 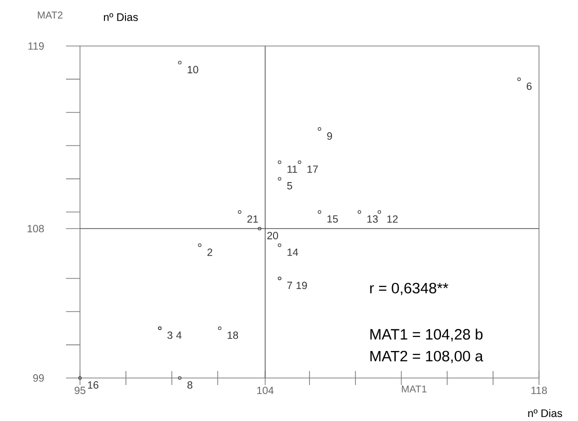 I want to click on y-axis-title: MAT2, so click(x=50, y=15).